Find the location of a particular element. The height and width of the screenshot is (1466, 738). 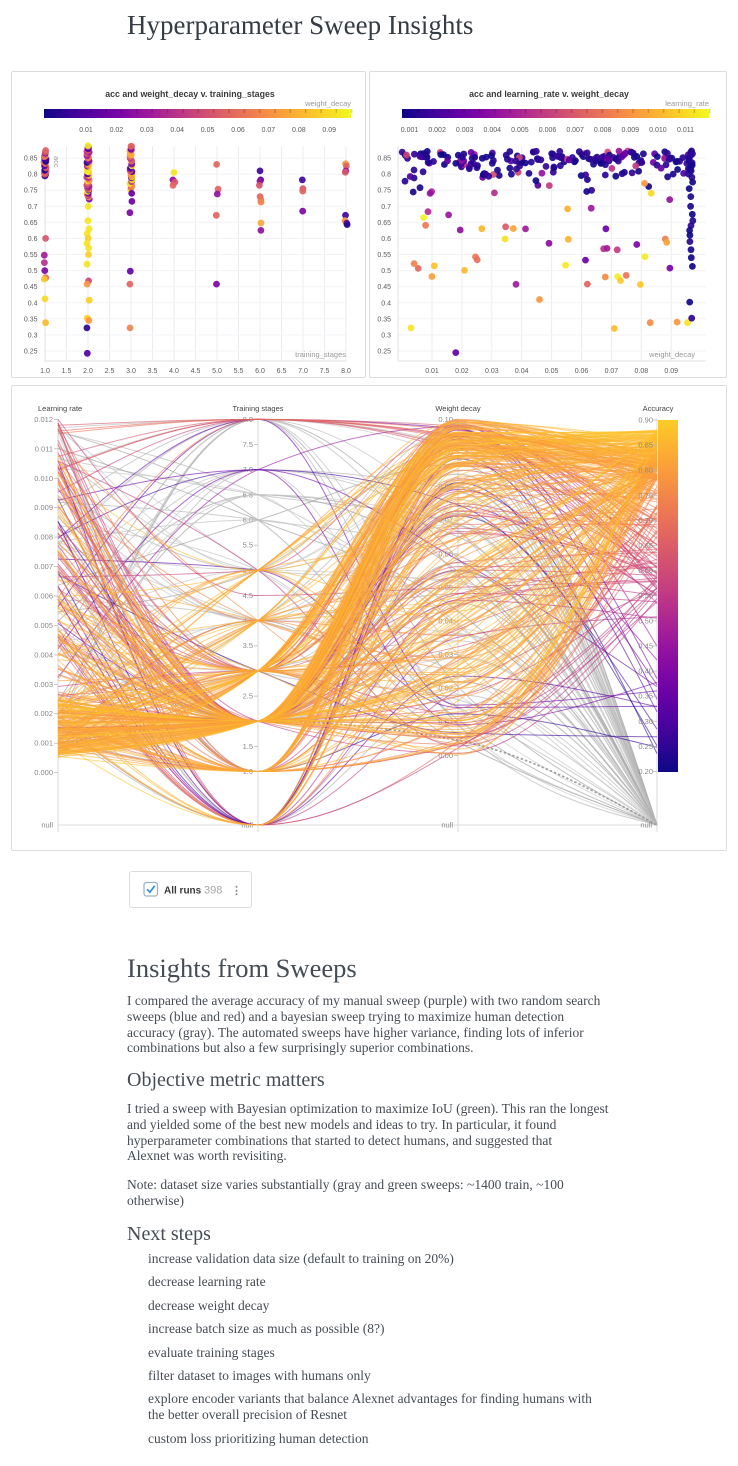

svg-text: 0.7 is located at coordinates (33, 207).